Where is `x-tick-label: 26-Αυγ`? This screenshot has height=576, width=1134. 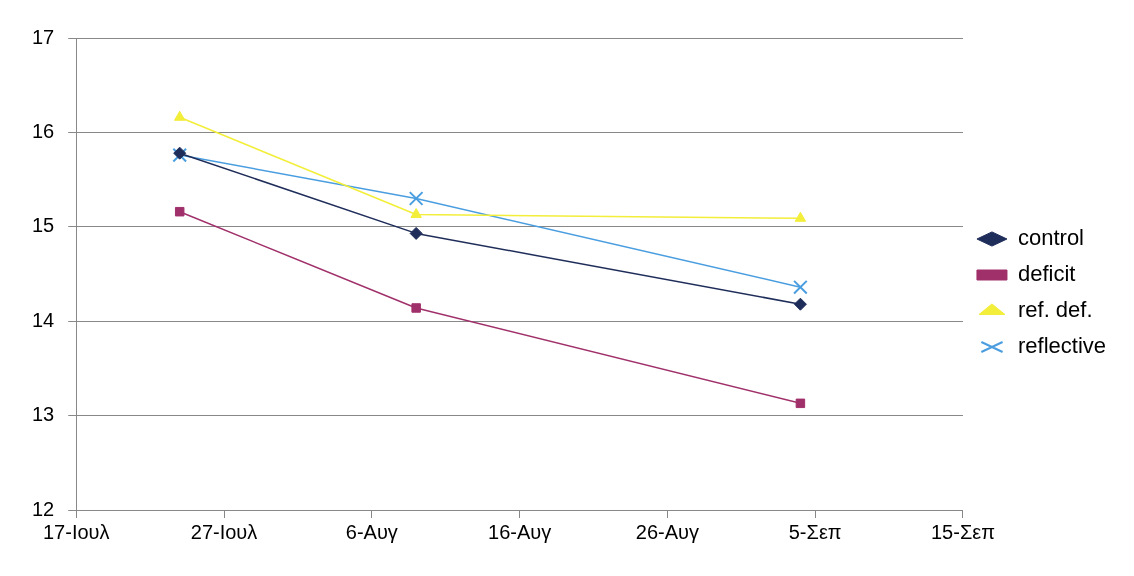 x-tick-label: 26-Αυγ is located at coordinates (667, 531).